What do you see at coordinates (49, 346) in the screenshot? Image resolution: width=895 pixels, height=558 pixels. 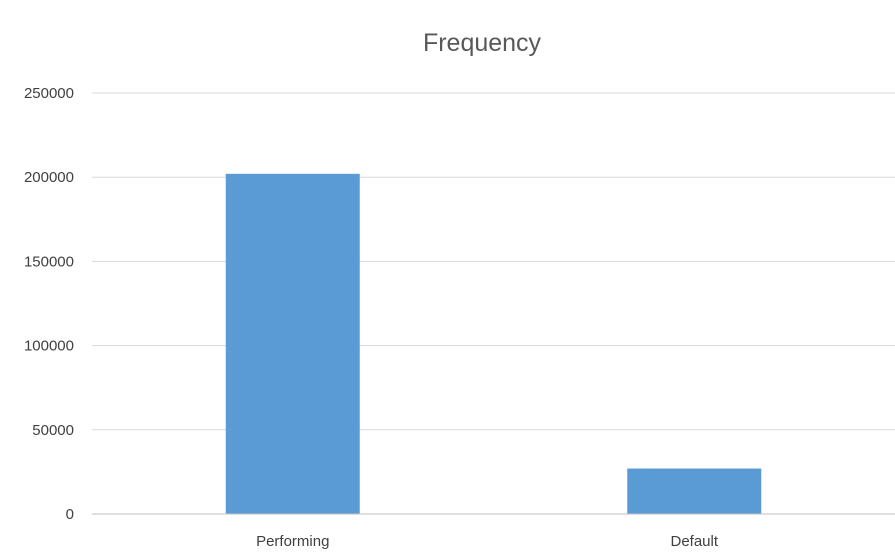 I see `y-tick-label: 100000` at bounding box center [49, 346].